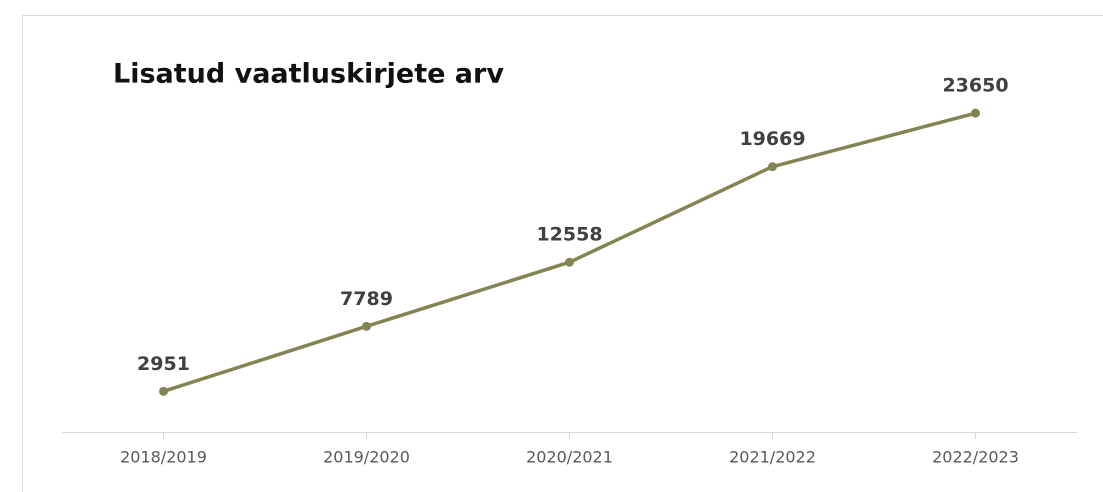  I want to click on data-label: 23650, so click(975, 86).